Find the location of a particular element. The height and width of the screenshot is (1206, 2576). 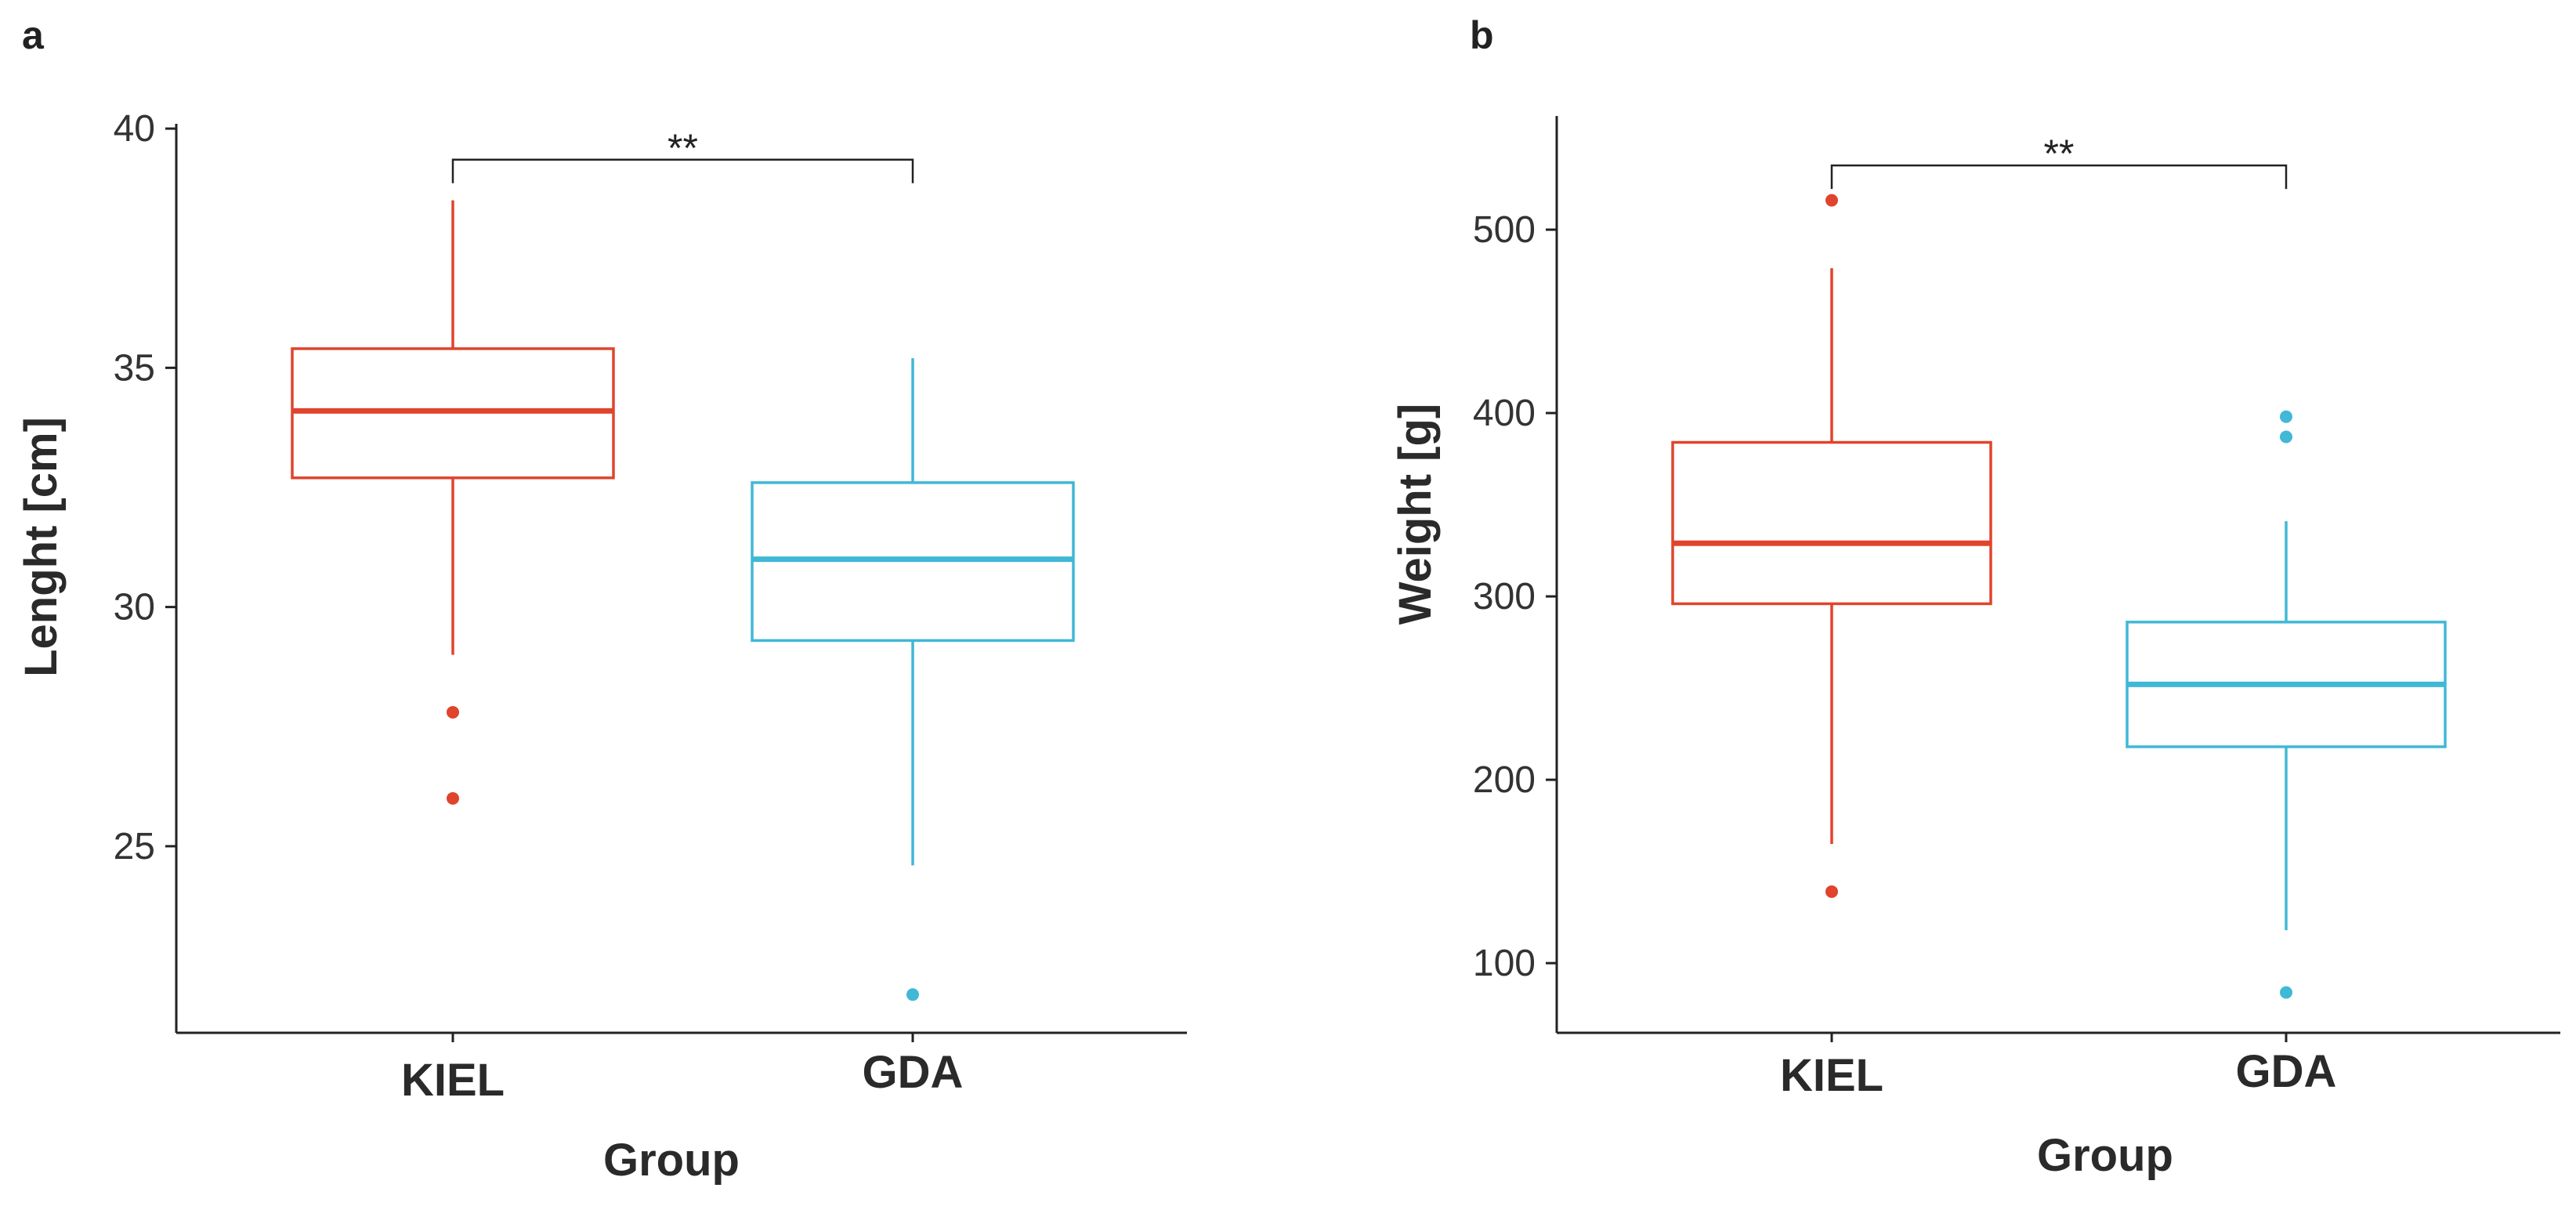

y-tick-label: 500 is located at coordinates (1504, 230).